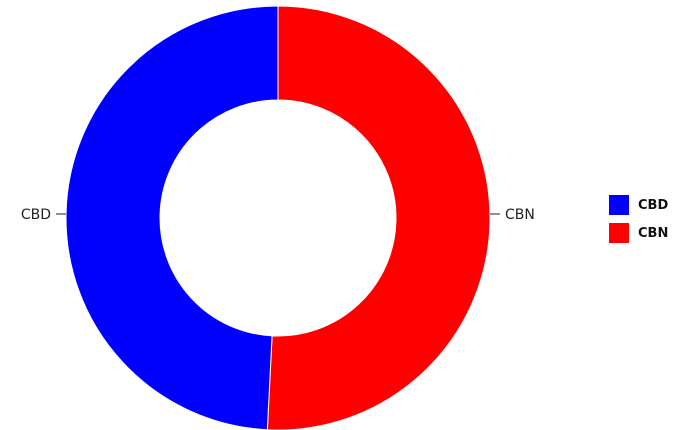 This screenshot has width=677, height=430. Describe the element at coordinates (653, 233) in the screenshot. I see `legend-label-cbn: CBN` at that location.